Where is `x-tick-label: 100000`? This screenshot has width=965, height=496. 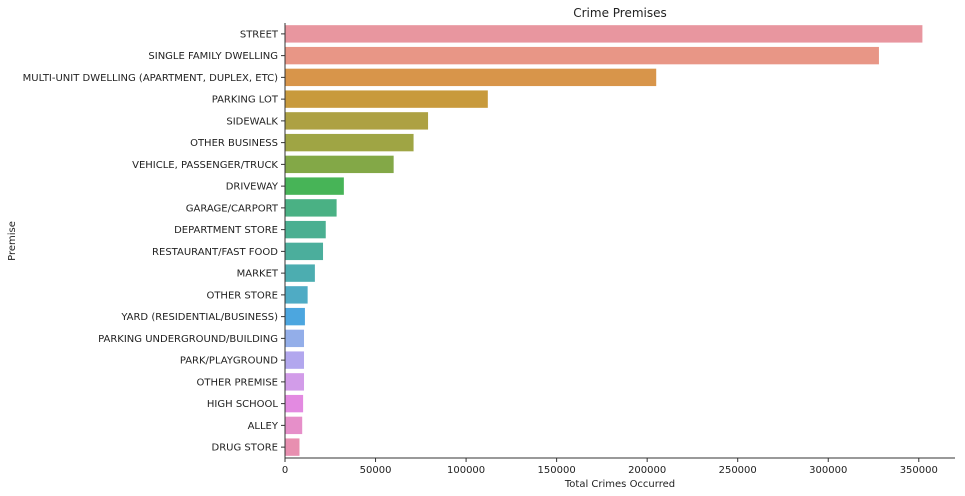
x-tick-label: 100000 is located at coordinates (466, 470).